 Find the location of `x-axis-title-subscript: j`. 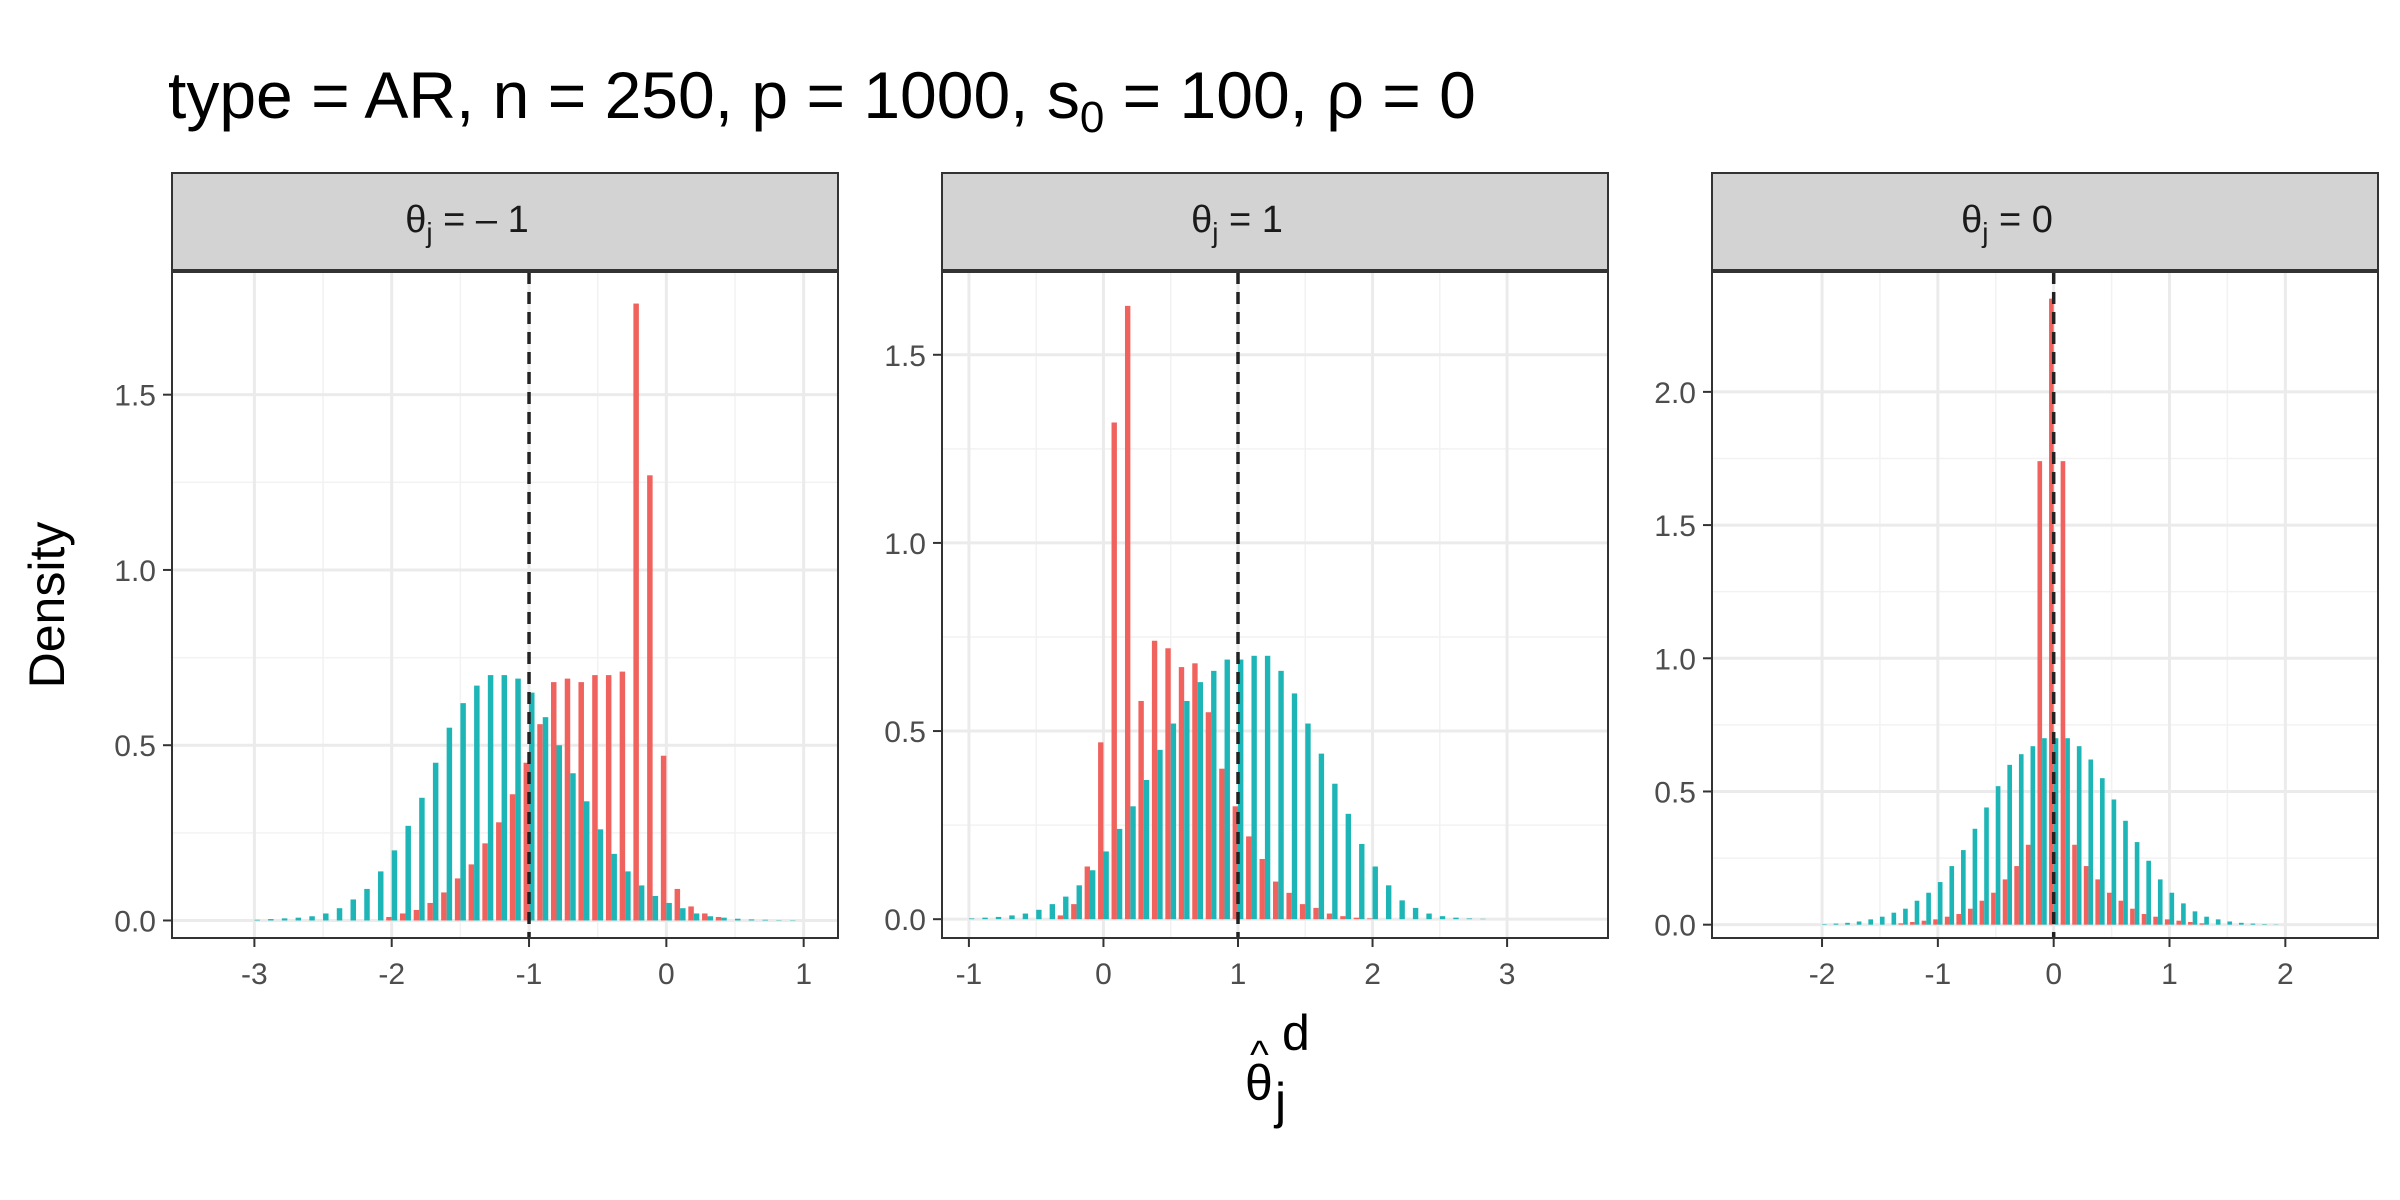

x-axis-title-subscript: j is located at coordinates (1279, 1101).